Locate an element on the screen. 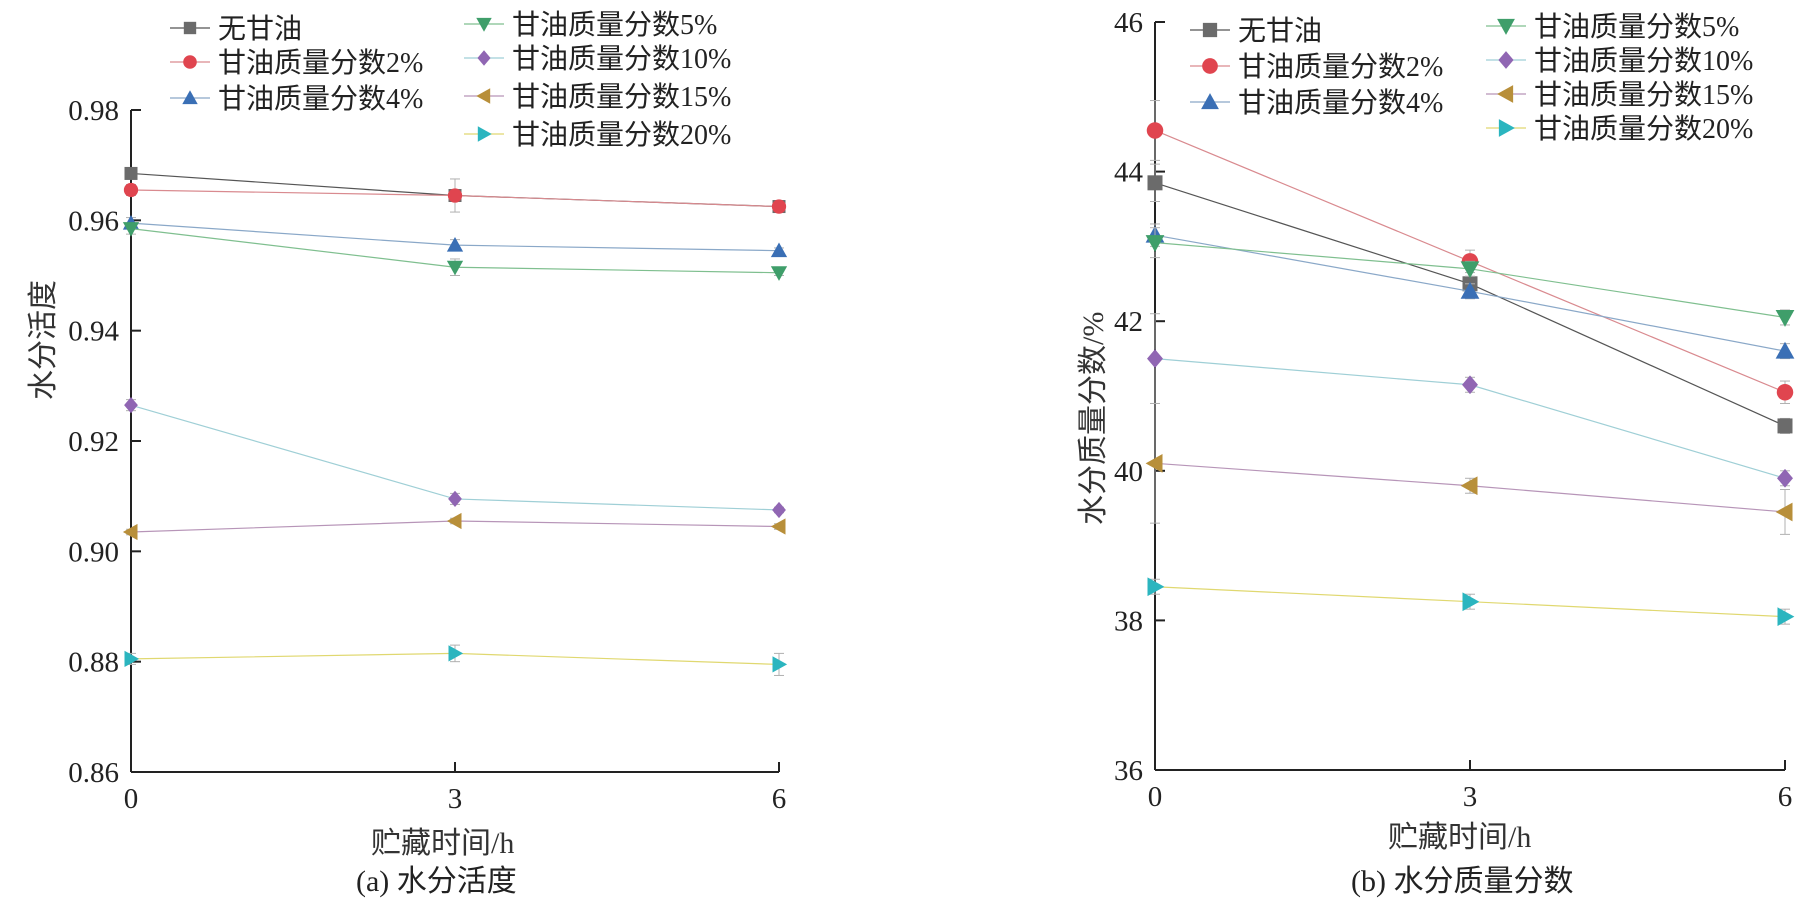 This screenshot has width=1818, height=901. chart-b-ytick-label: 42 is located at coordinates (1128, 322).